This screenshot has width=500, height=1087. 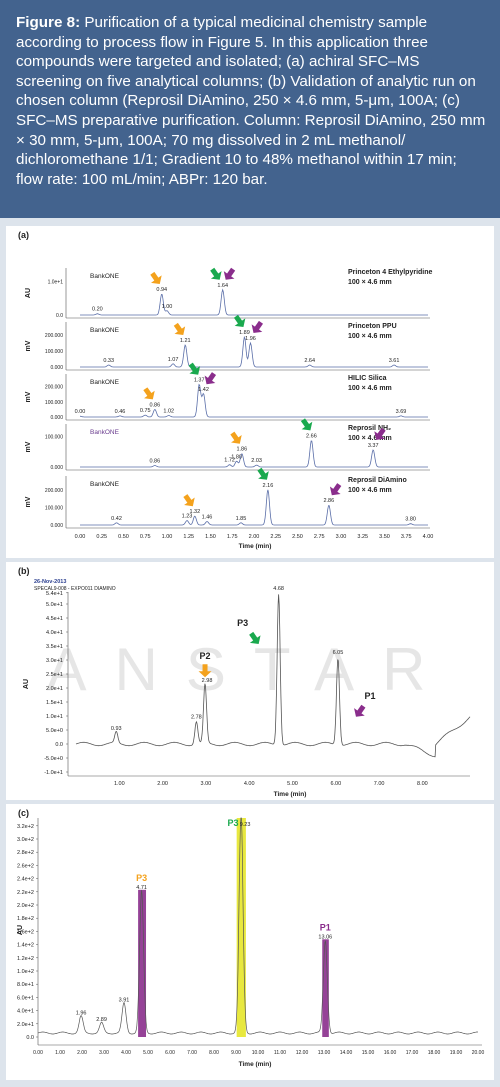 What do you see at coordinates (170, 1053) in the screenshot?
I see `x-tick-label: 6.00` at bounding box center [170, 1053].